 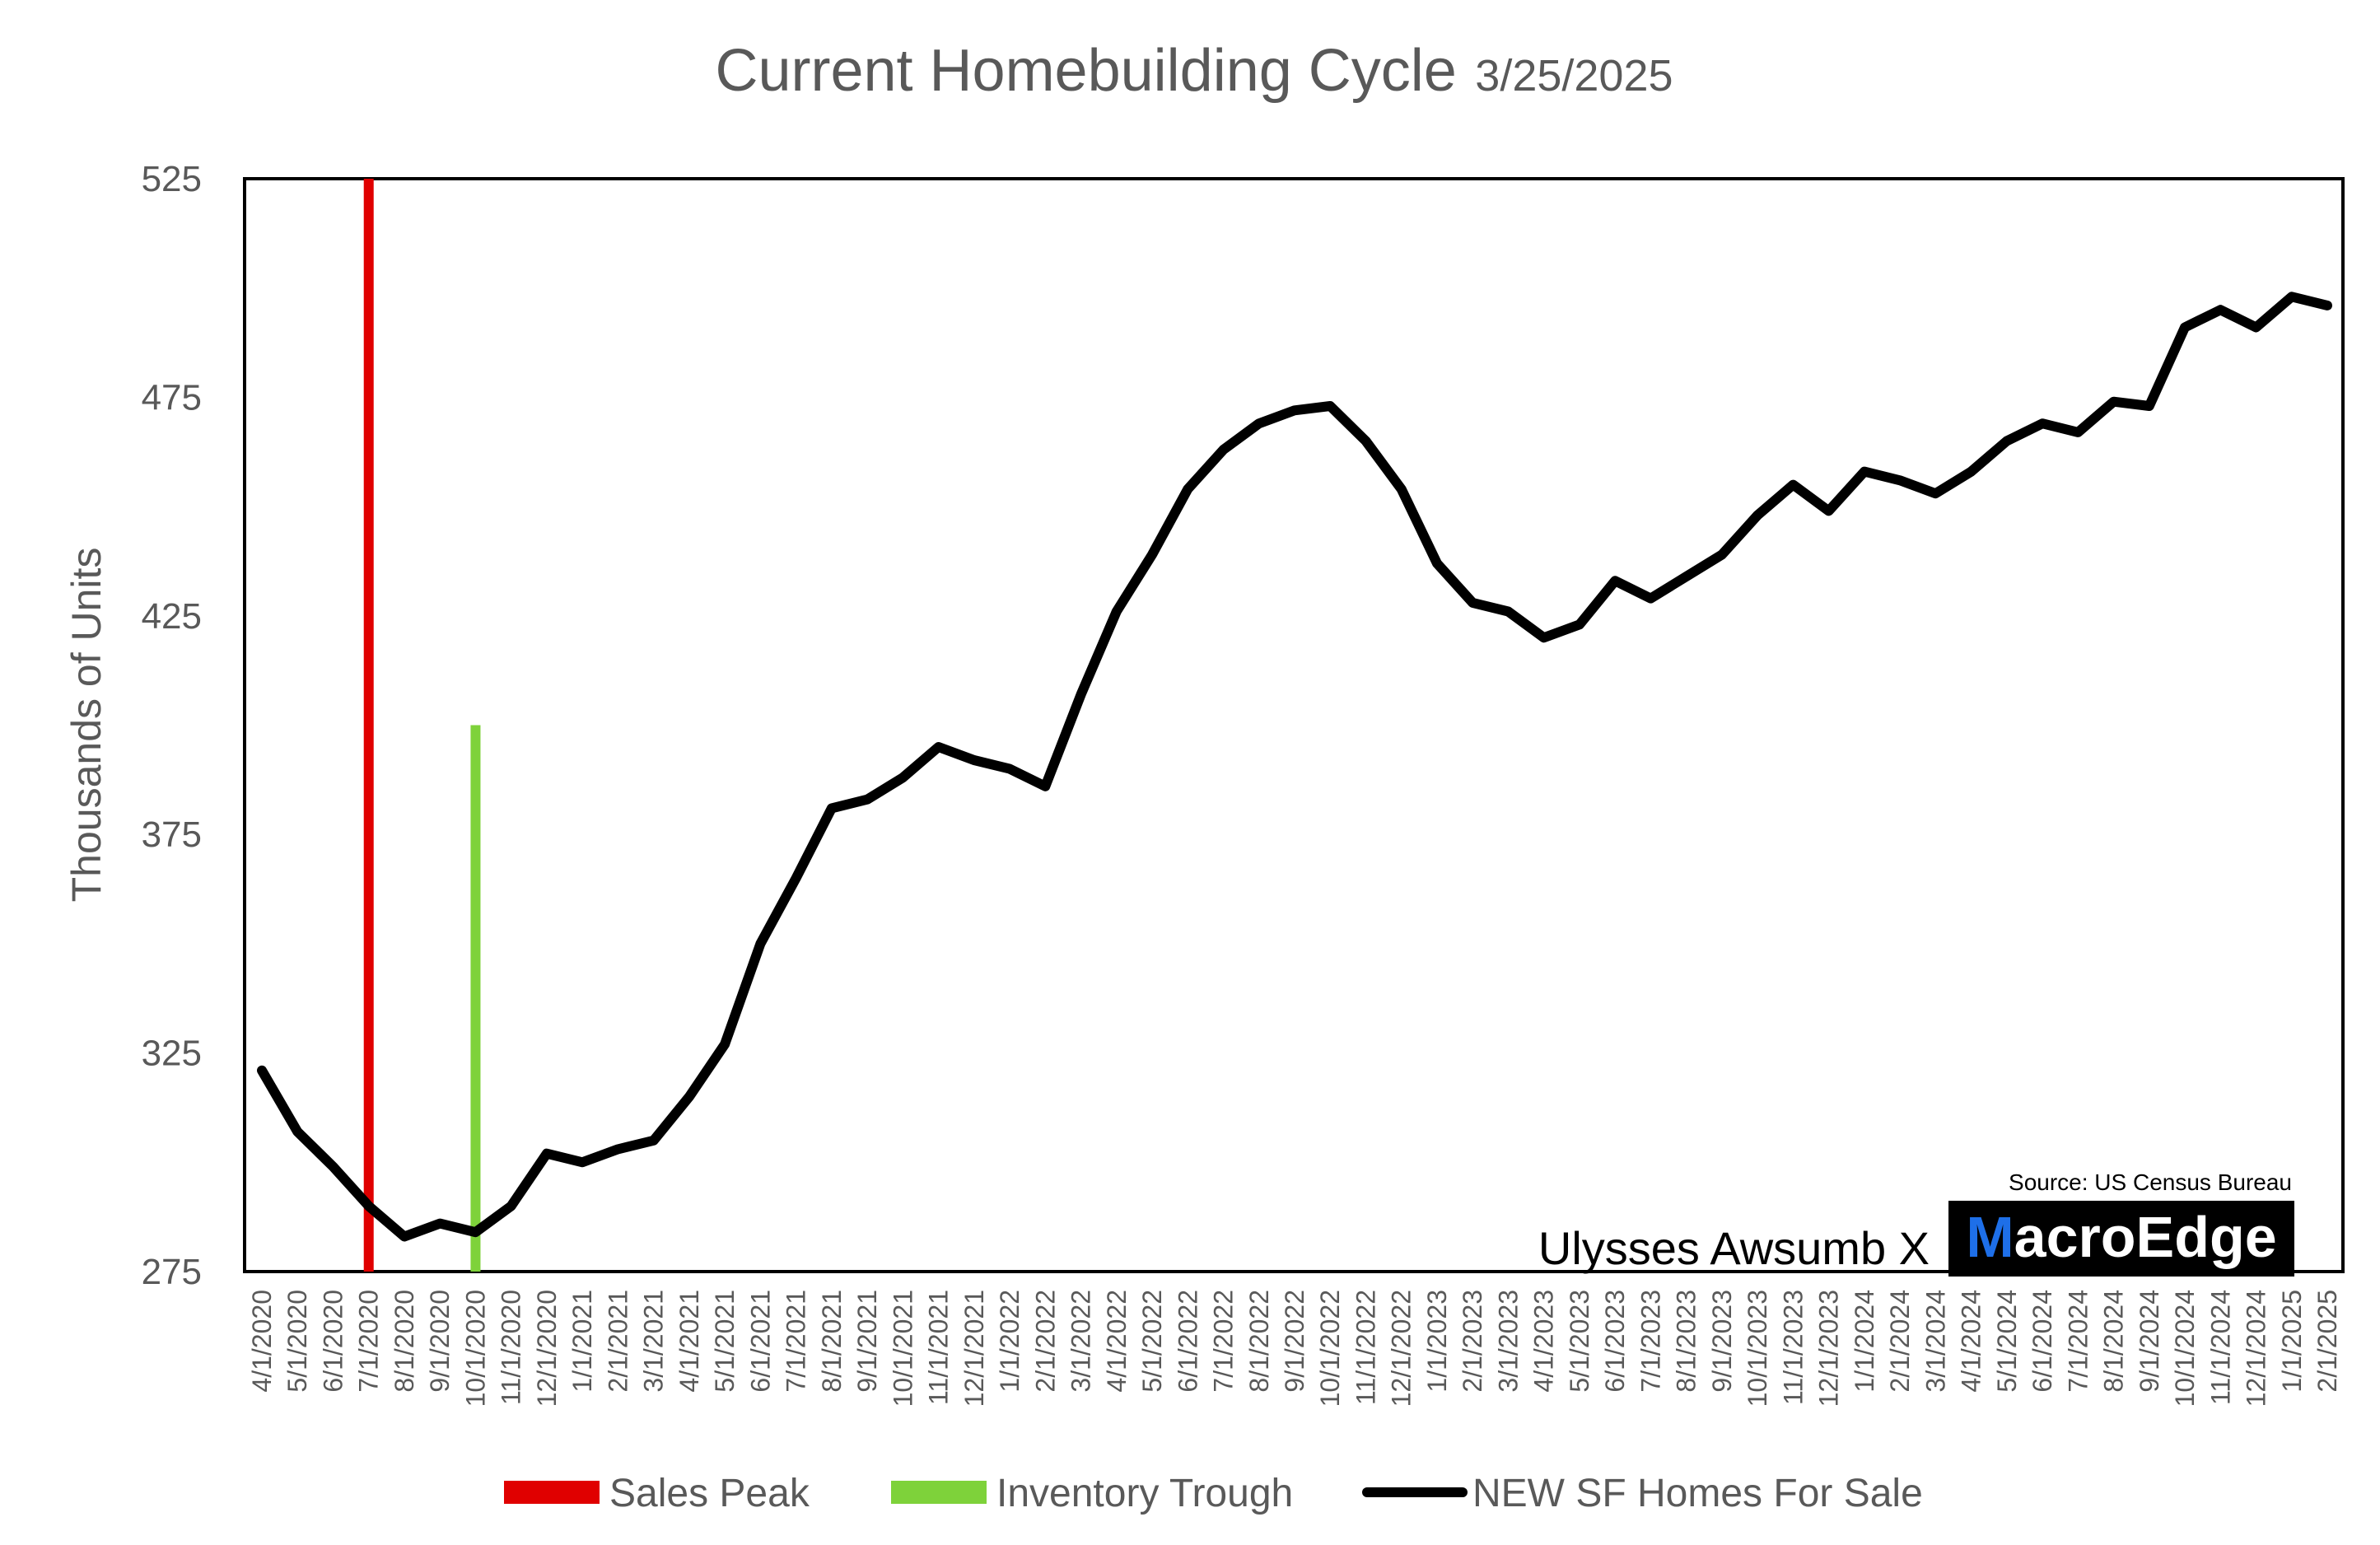 I want to click on x-tick-label: 2/1/2023, so click(x=1472, y=1341).